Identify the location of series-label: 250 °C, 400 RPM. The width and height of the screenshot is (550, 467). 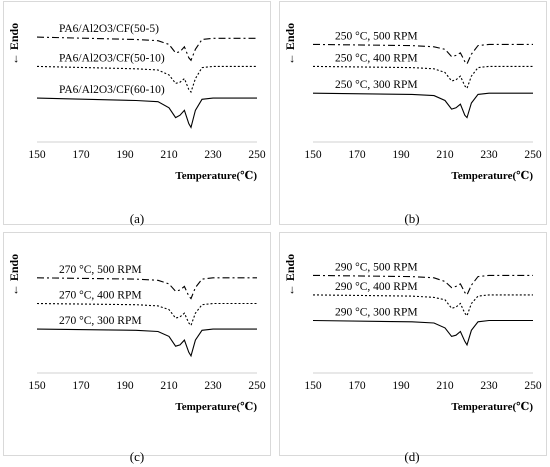
(376, 58).